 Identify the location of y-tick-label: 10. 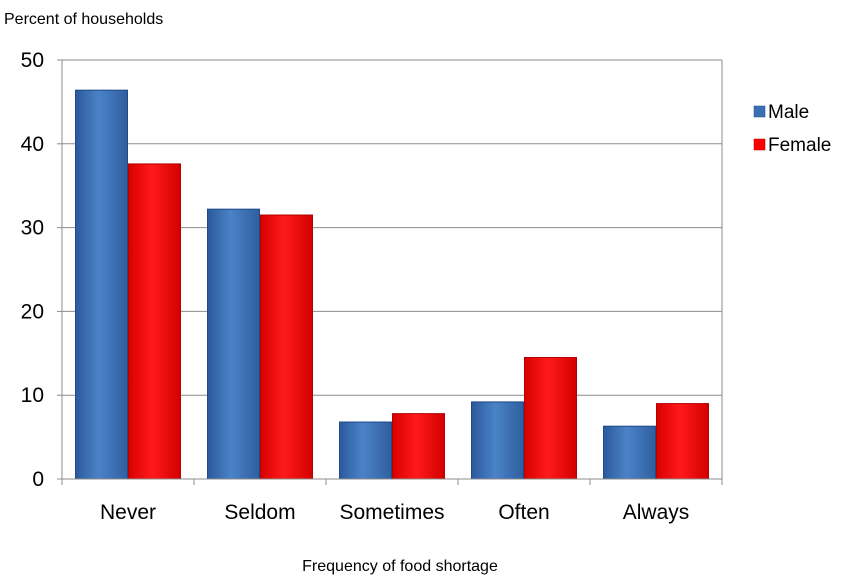
(32, 395).